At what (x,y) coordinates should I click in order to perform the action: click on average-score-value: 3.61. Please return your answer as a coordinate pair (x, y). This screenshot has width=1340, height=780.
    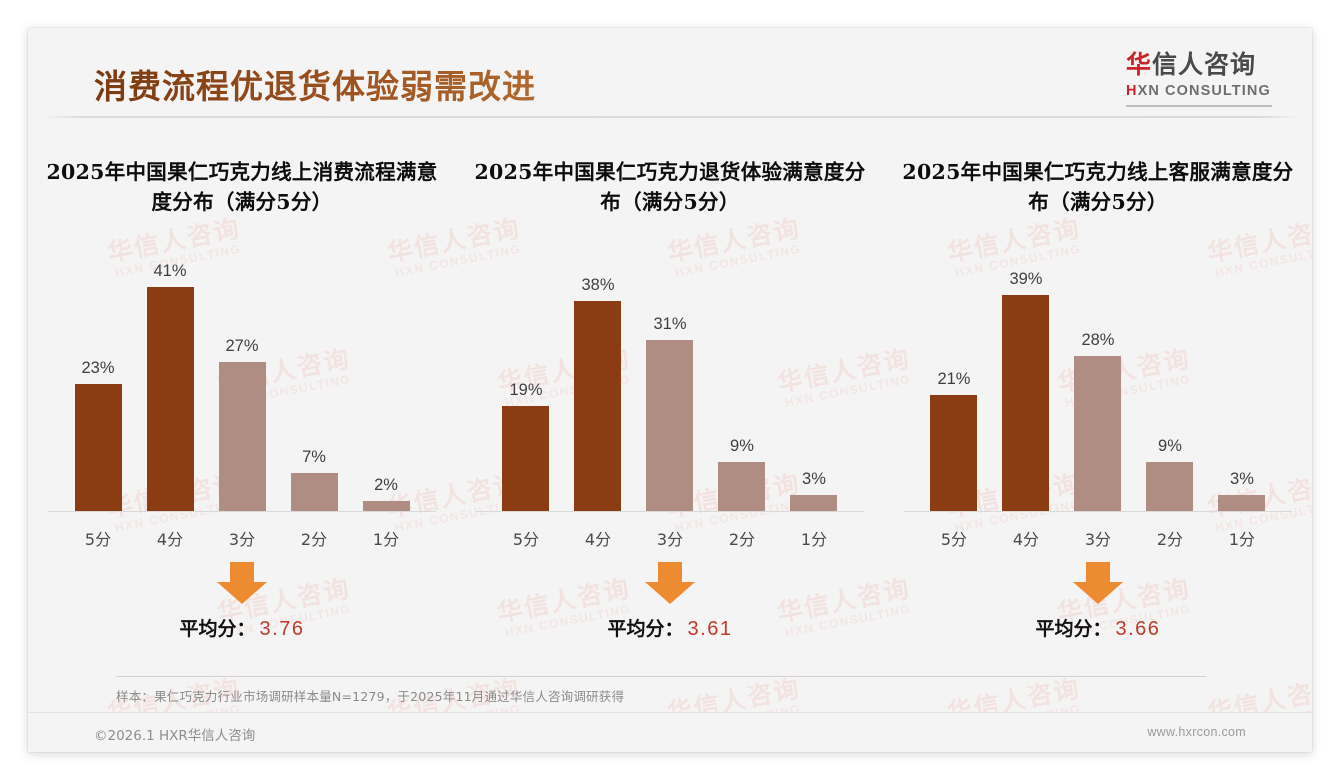
    Looking at the image, I should click on (710, 629).